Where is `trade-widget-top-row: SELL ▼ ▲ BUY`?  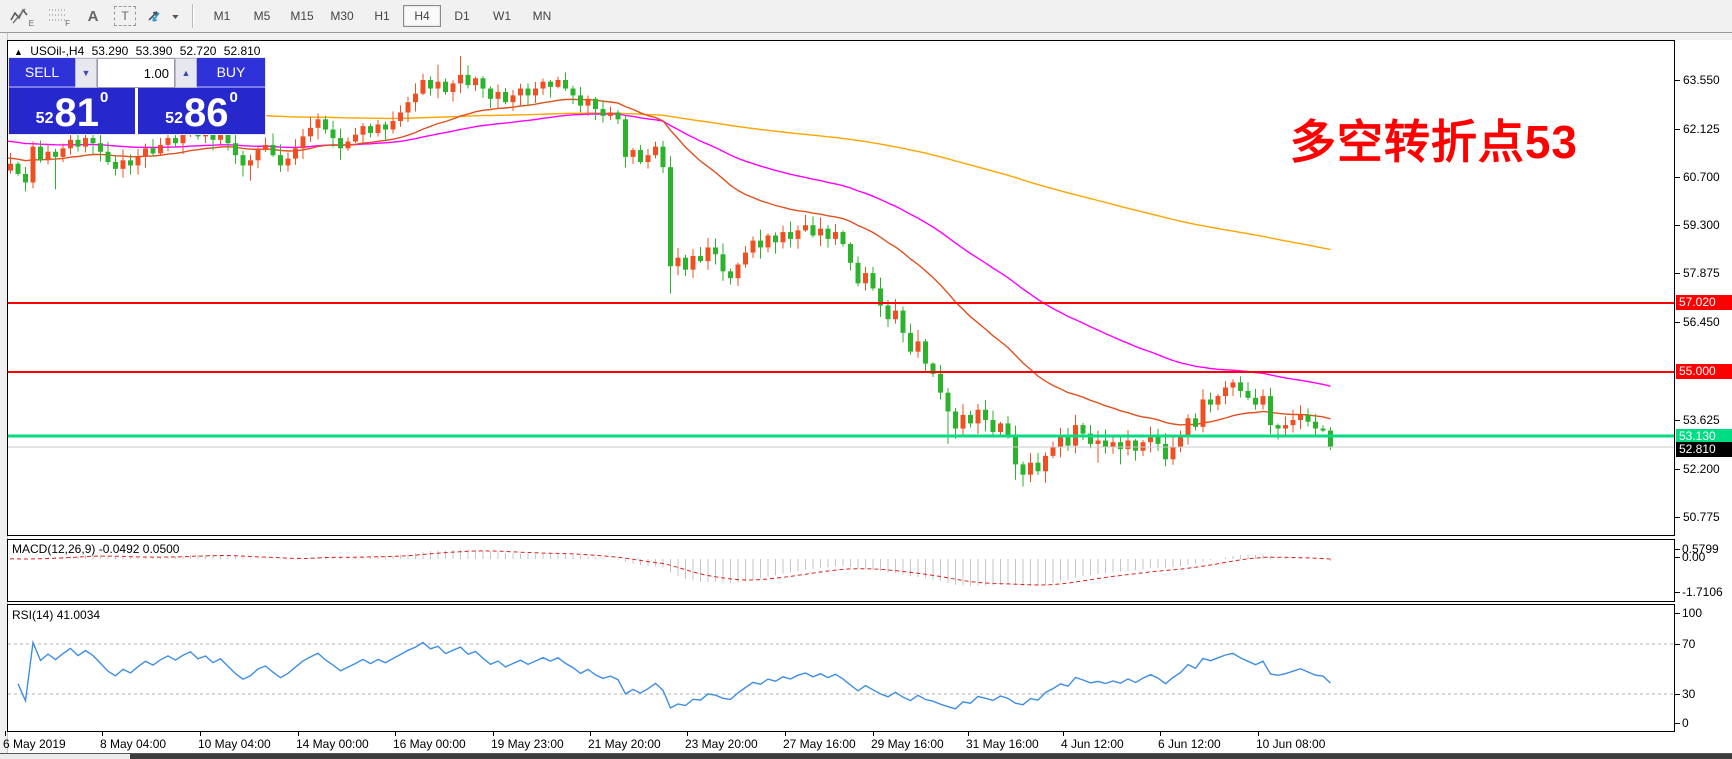
trade-widget-top-row: SELL ▼ ▲ BUY is located at coordinates (137, 73).